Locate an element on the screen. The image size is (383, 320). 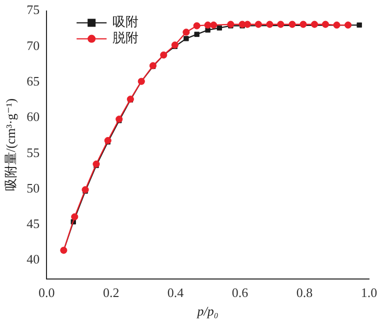
y-tick-label: 65 is located at coordinates (33, 81).